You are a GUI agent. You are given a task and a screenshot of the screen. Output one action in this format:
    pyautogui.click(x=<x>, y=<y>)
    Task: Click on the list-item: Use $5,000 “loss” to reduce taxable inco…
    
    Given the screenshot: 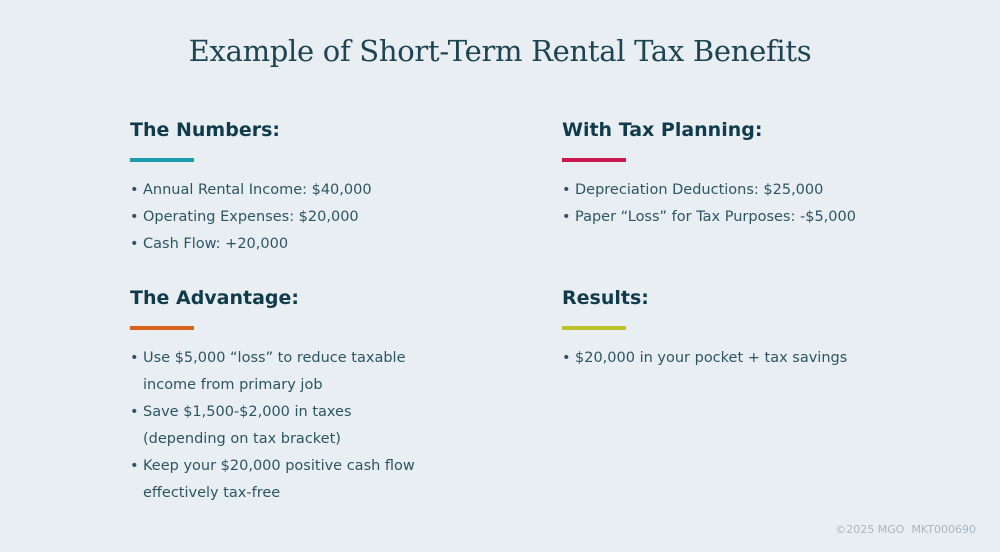 What is the action you would take?
    pyautogui.click(x=275, y=372)
    